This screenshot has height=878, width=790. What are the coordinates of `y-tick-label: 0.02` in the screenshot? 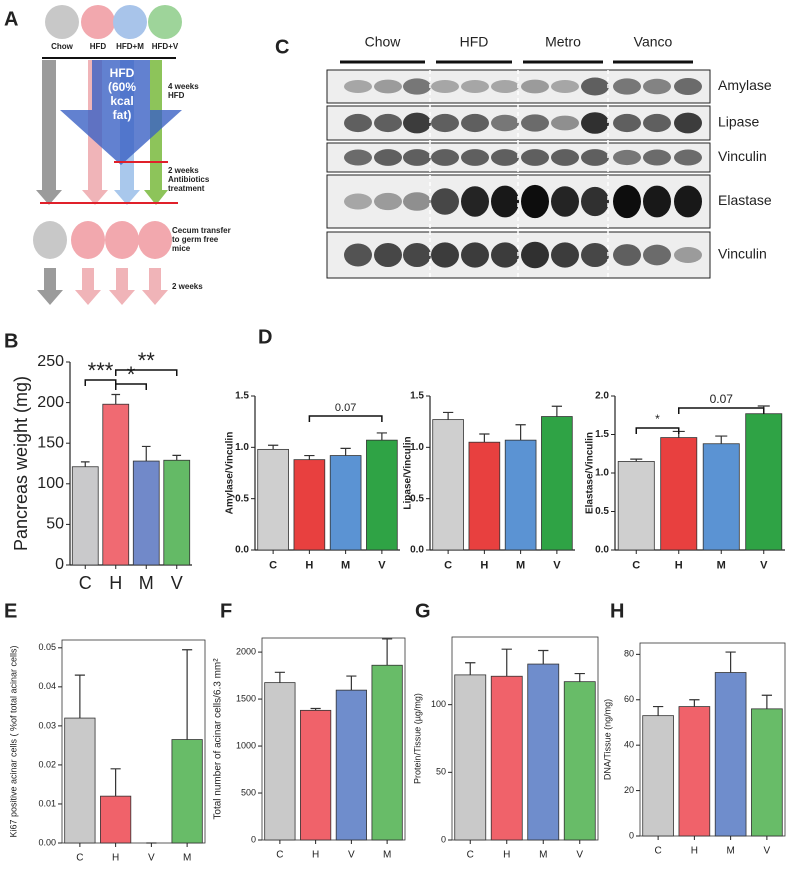 It's located at (47, 764).